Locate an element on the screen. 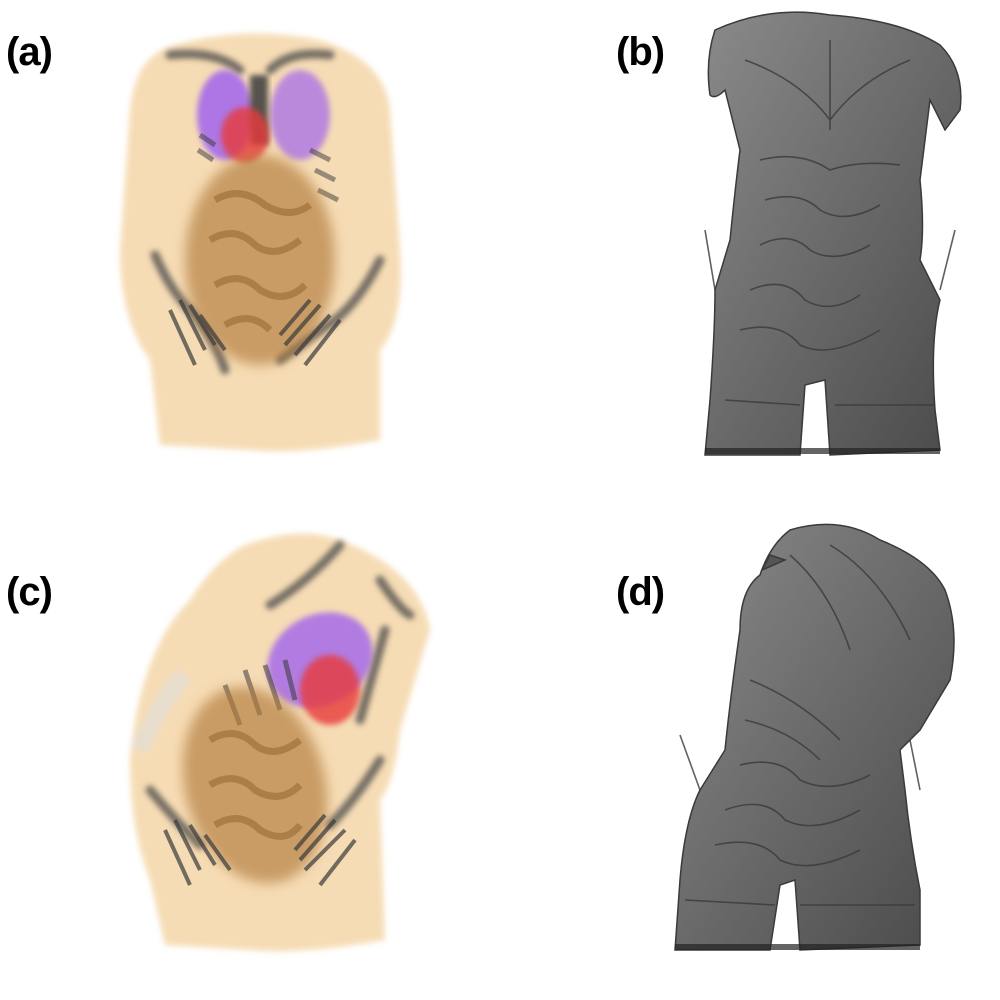 This screenshot has height=1000, width=1000. volume-render-frontal is located at coordinates (260, 242).